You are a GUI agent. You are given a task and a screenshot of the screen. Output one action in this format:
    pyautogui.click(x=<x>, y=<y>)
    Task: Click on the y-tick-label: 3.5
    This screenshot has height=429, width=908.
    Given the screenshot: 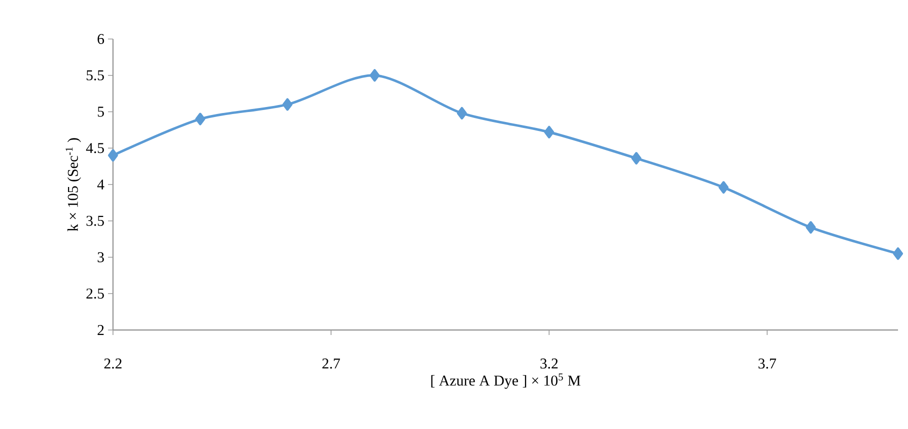 What is the action you would take?
    pyautogui.click(x=95, y=221)
    